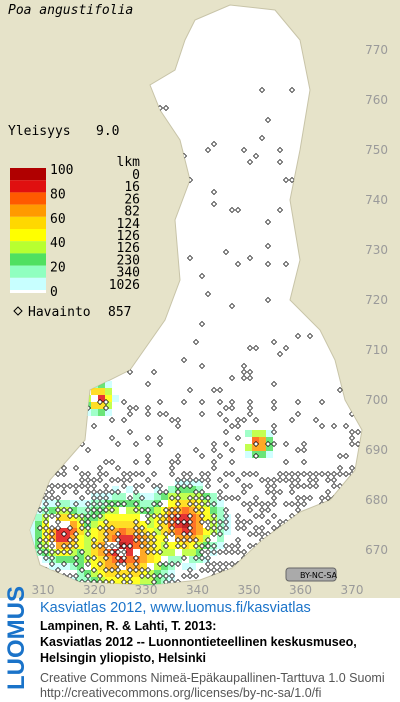 This screenshot has height=702, width=400. I want to click on y-tick-label: 670, so click(376, 550).